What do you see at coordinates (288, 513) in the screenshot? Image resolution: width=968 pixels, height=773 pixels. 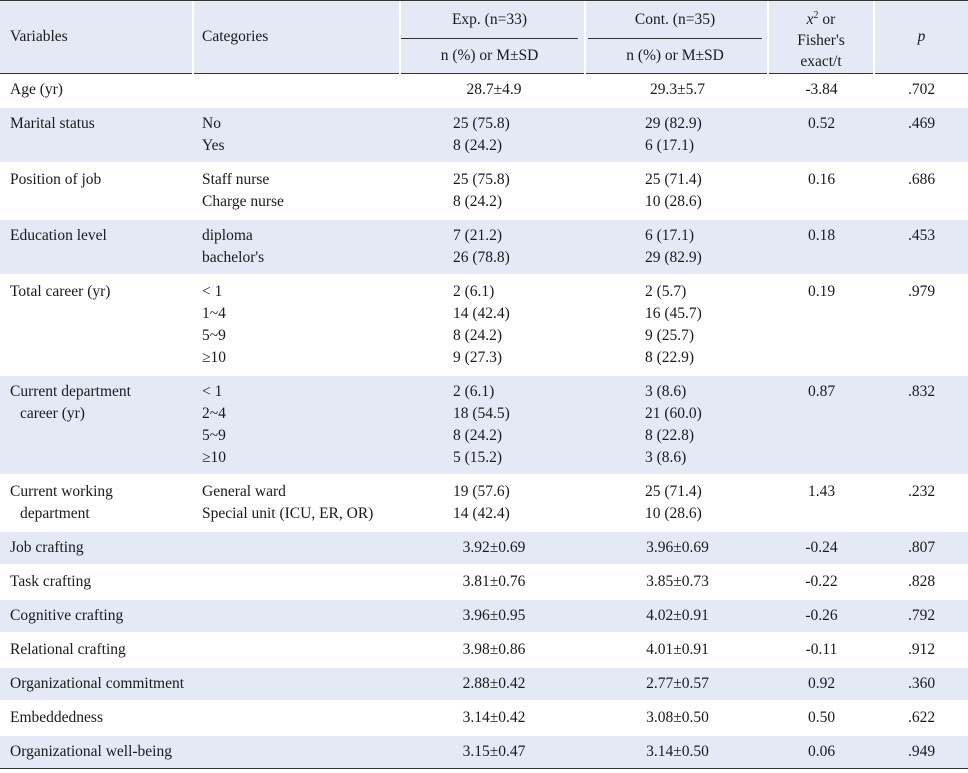 I see `category-label: Special unit (ICU, ER, OR)` at bounding box center [288, 513].